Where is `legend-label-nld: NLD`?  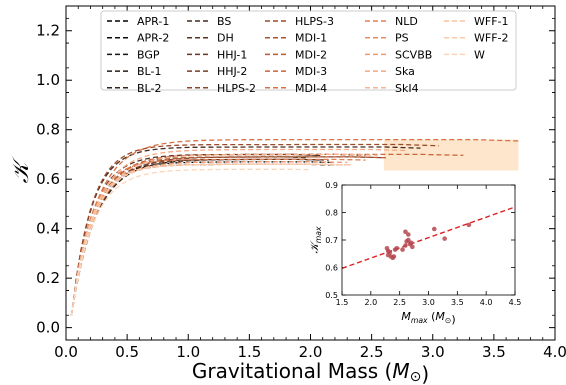 legend-label-nld: NLD is located at coordinates (406, 21).